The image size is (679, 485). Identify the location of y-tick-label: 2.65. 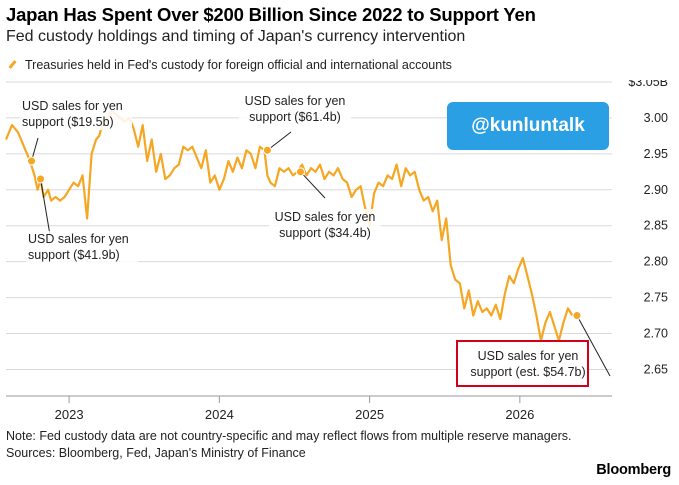
(656, 369).